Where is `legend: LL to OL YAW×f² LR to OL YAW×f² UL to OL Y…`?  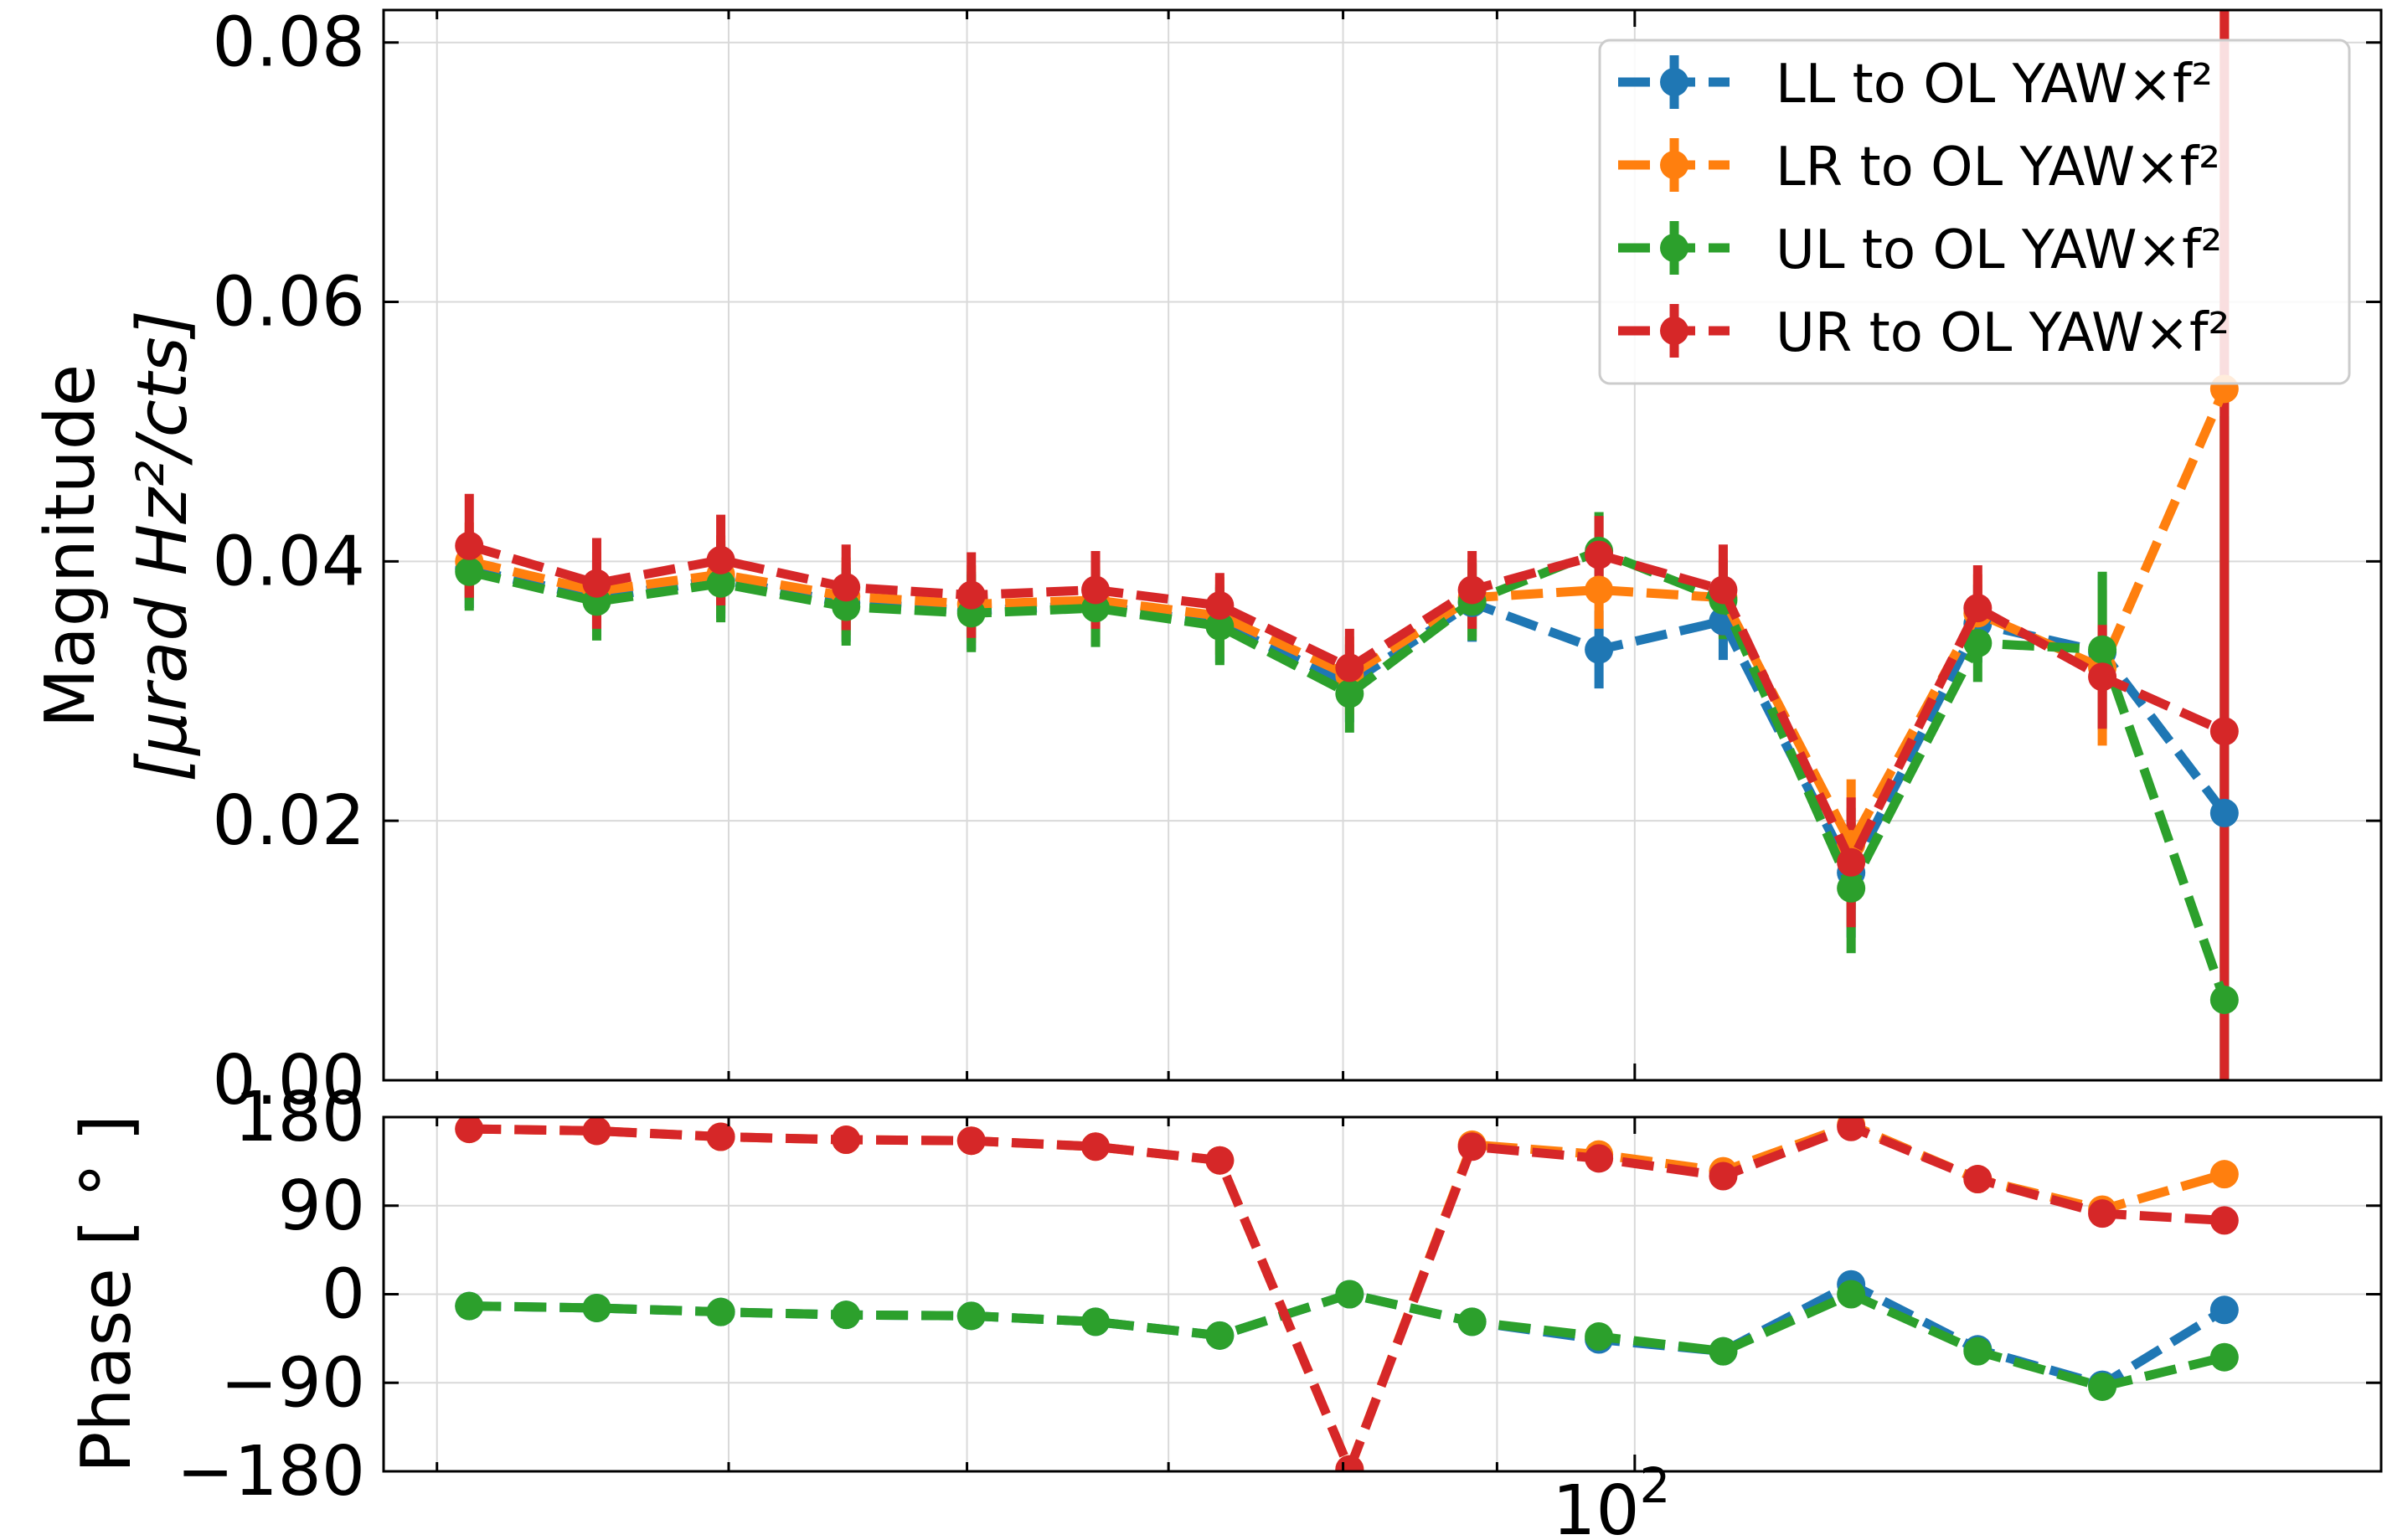 legend: LL to OL YAW×f² LR to OL YAW×f² UL to OL Y… is located at coordinates (1974, 212).